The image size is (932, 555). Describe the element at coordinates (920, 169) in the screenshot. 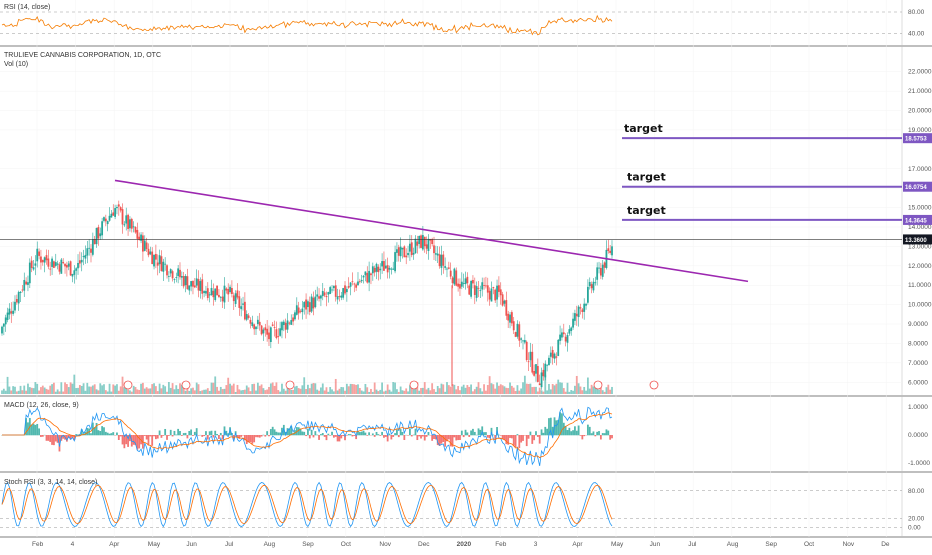

I see `price-tick-label: 17.0000` at that location.